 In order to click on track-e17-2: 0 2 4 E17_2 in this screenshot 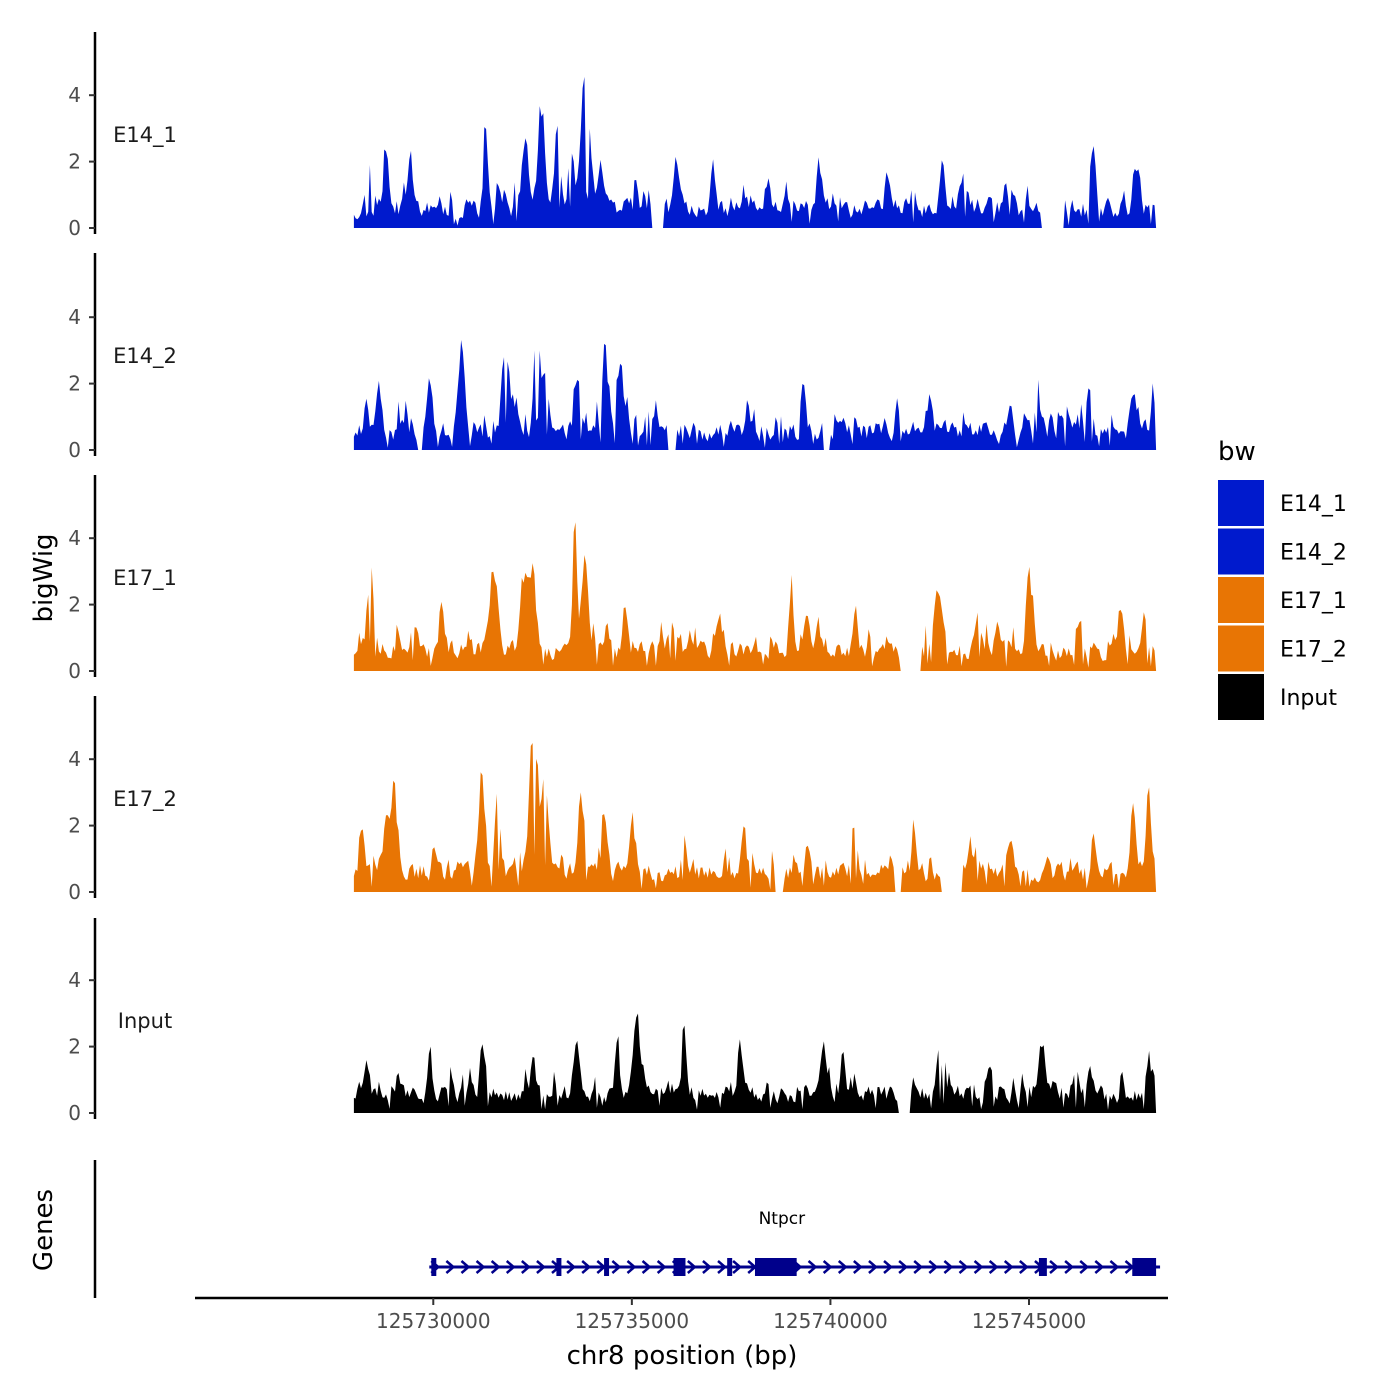, I will do `click(612, 800)`.